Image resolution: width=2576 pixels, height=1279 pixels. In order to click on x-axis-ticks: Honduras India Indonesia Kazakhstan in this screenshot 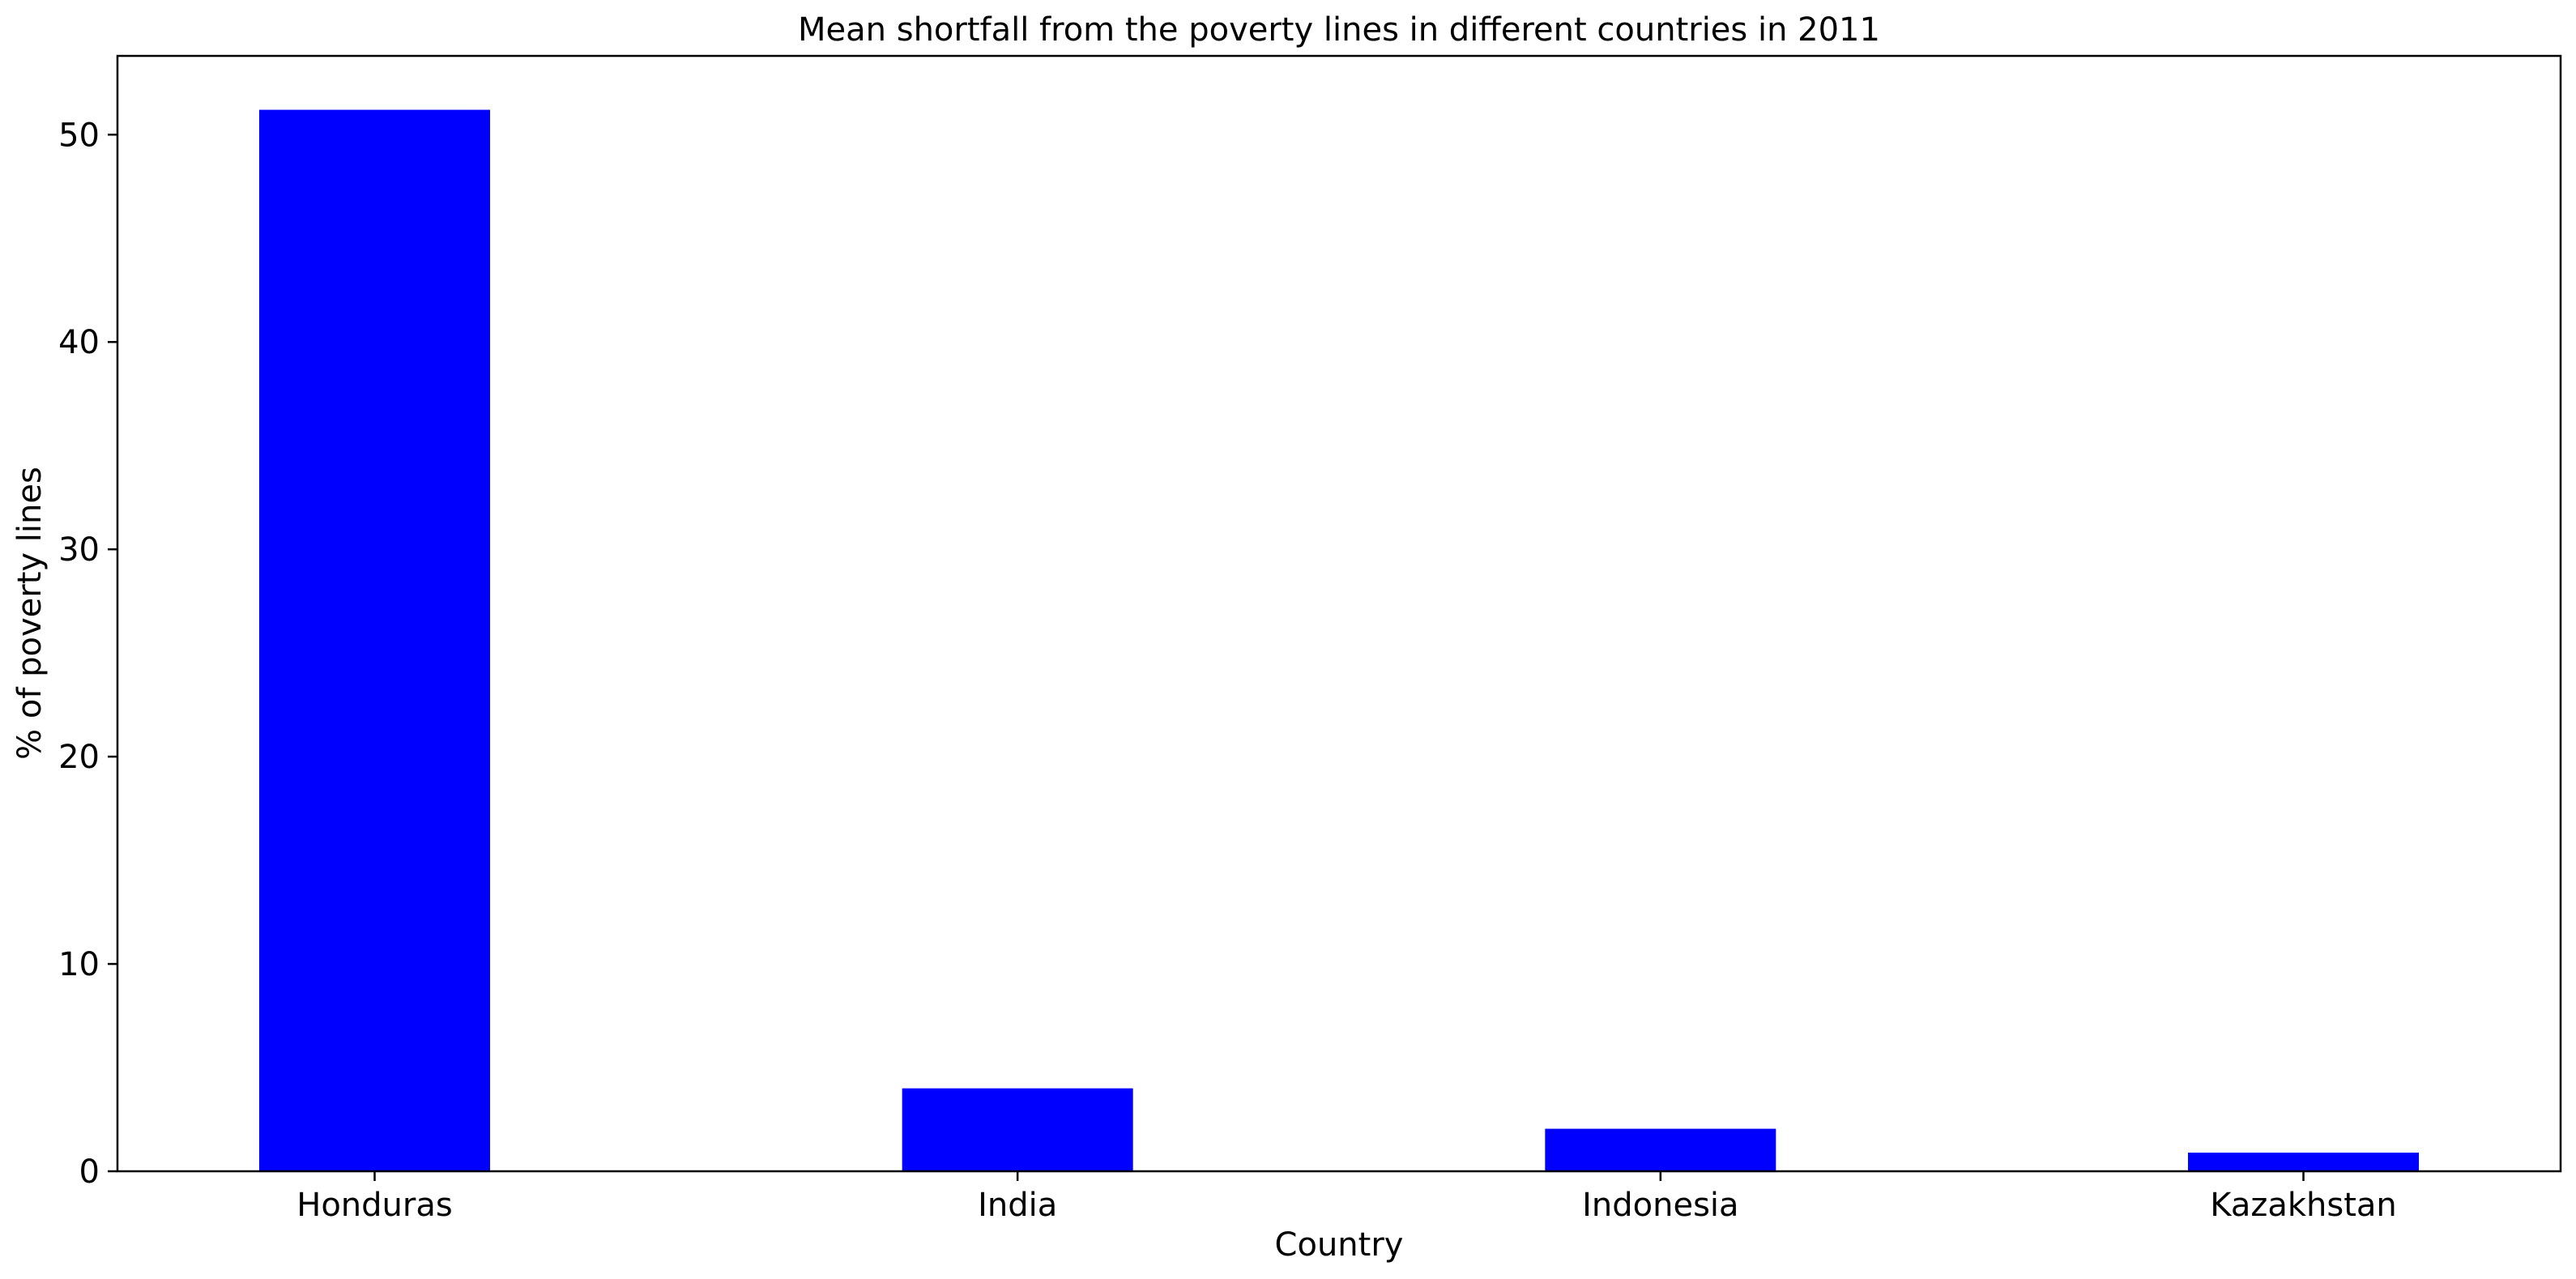, I will do `click(1346, 1197)`.